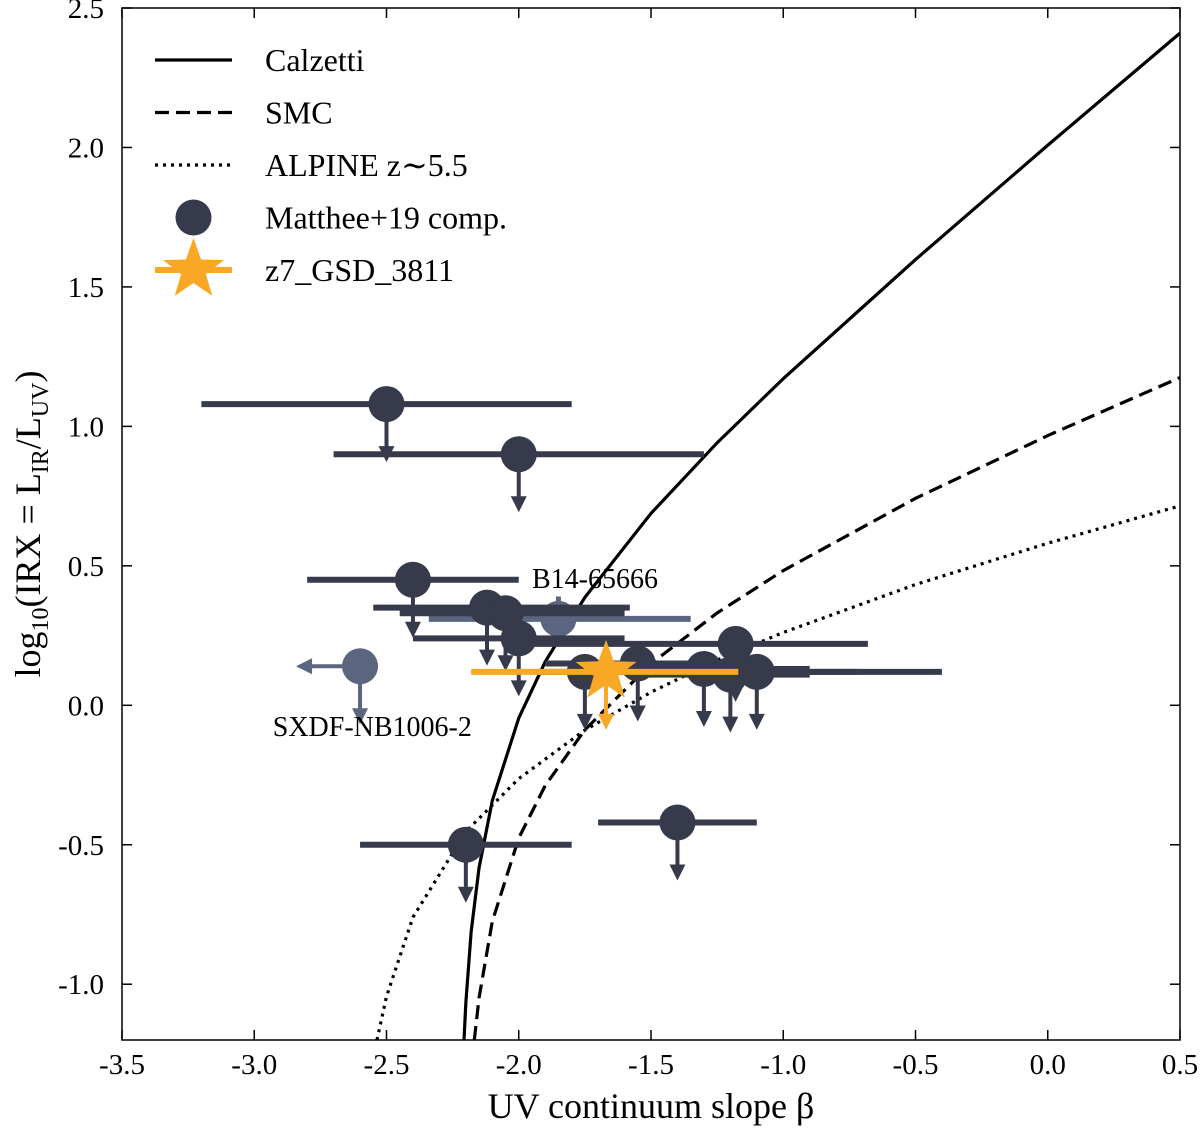  I want to click on legend-text: Calzetti, so click(315, 60).